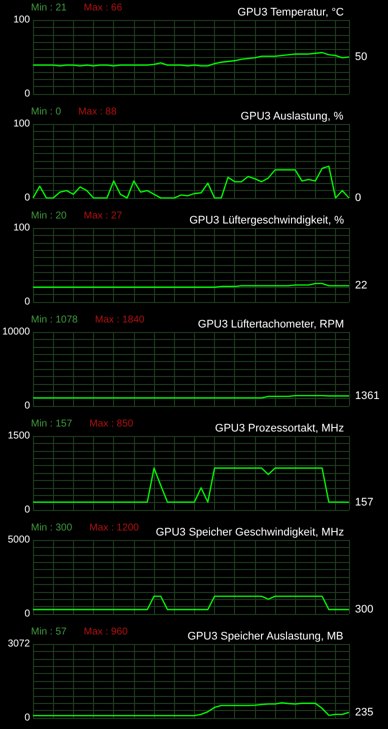 This screenshot has width=388, height=729. Describe the element at coordinates (364, 610) in the screenshot. I see `data-label: 300` at that location.